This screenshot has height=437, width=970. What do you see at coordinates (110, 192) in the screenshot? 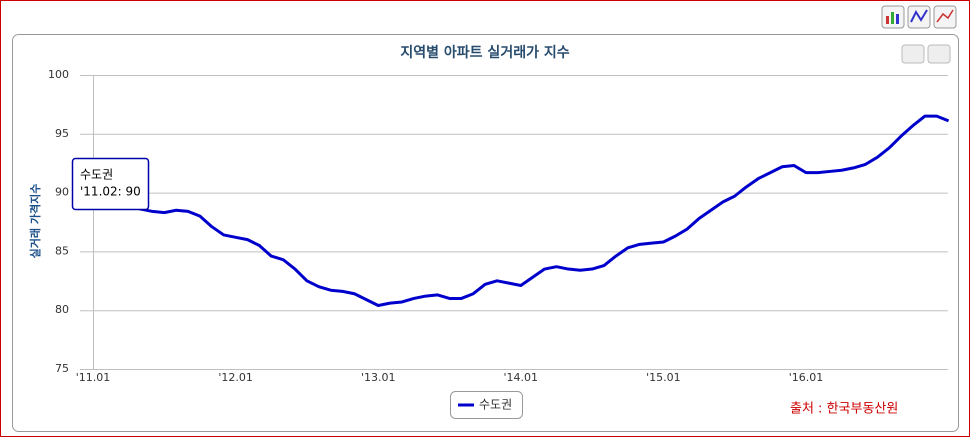
I see `tooltip-text: '11.02: 90` at bounding box center [110, 192].